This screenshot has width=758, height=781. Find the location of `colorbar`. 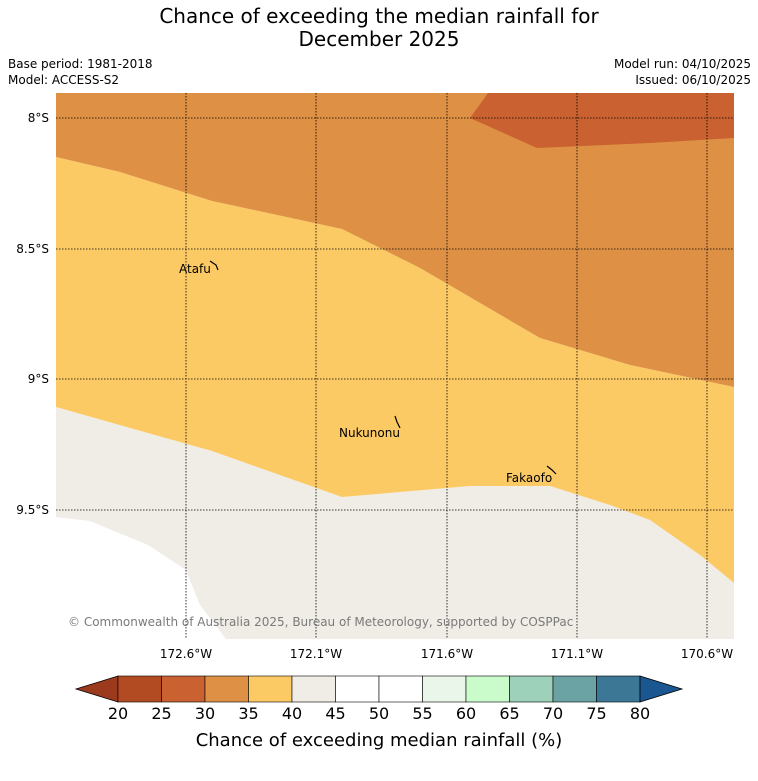

colorbar is located at coordinates (379, 689).